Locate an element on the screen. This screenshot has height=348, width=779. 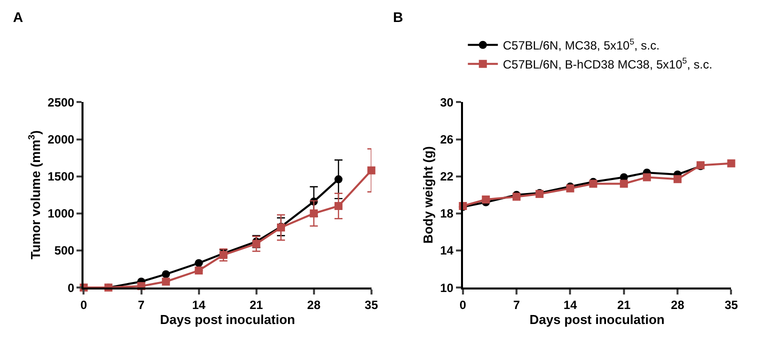
y-tick-label: 10 is located at coordinates (447, 287).